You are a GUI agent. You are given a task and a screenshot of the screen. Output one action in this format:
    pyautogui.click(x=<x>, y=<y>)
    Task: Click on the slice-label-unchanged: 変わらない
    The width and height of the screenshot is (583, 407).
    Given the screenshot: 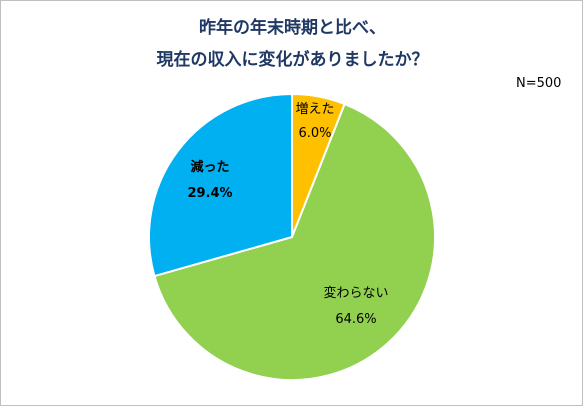 What is the action you would take?
    pyautogui.click(x=355, y=293)
    